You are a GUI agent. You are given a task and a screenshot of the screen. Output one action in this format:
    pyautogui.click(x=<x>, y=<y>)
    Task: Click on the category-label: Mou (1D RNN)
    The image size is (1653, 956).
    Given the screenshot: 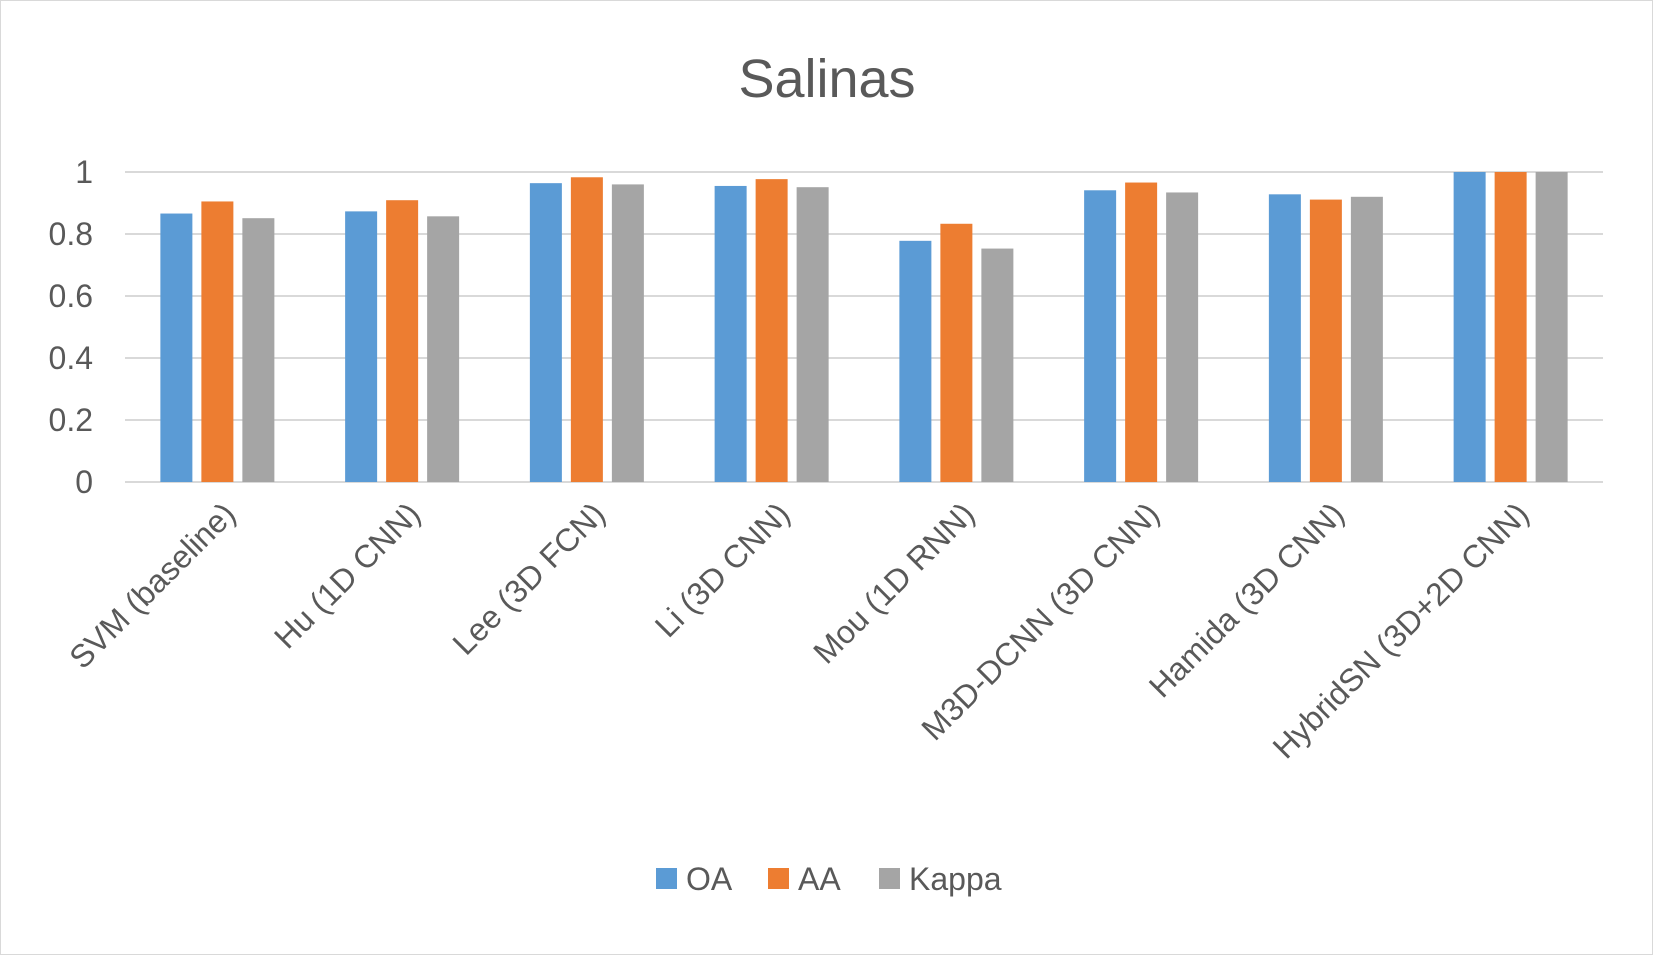 What is the action you would take?
    pyautogui.click(x=893, y=582)
    